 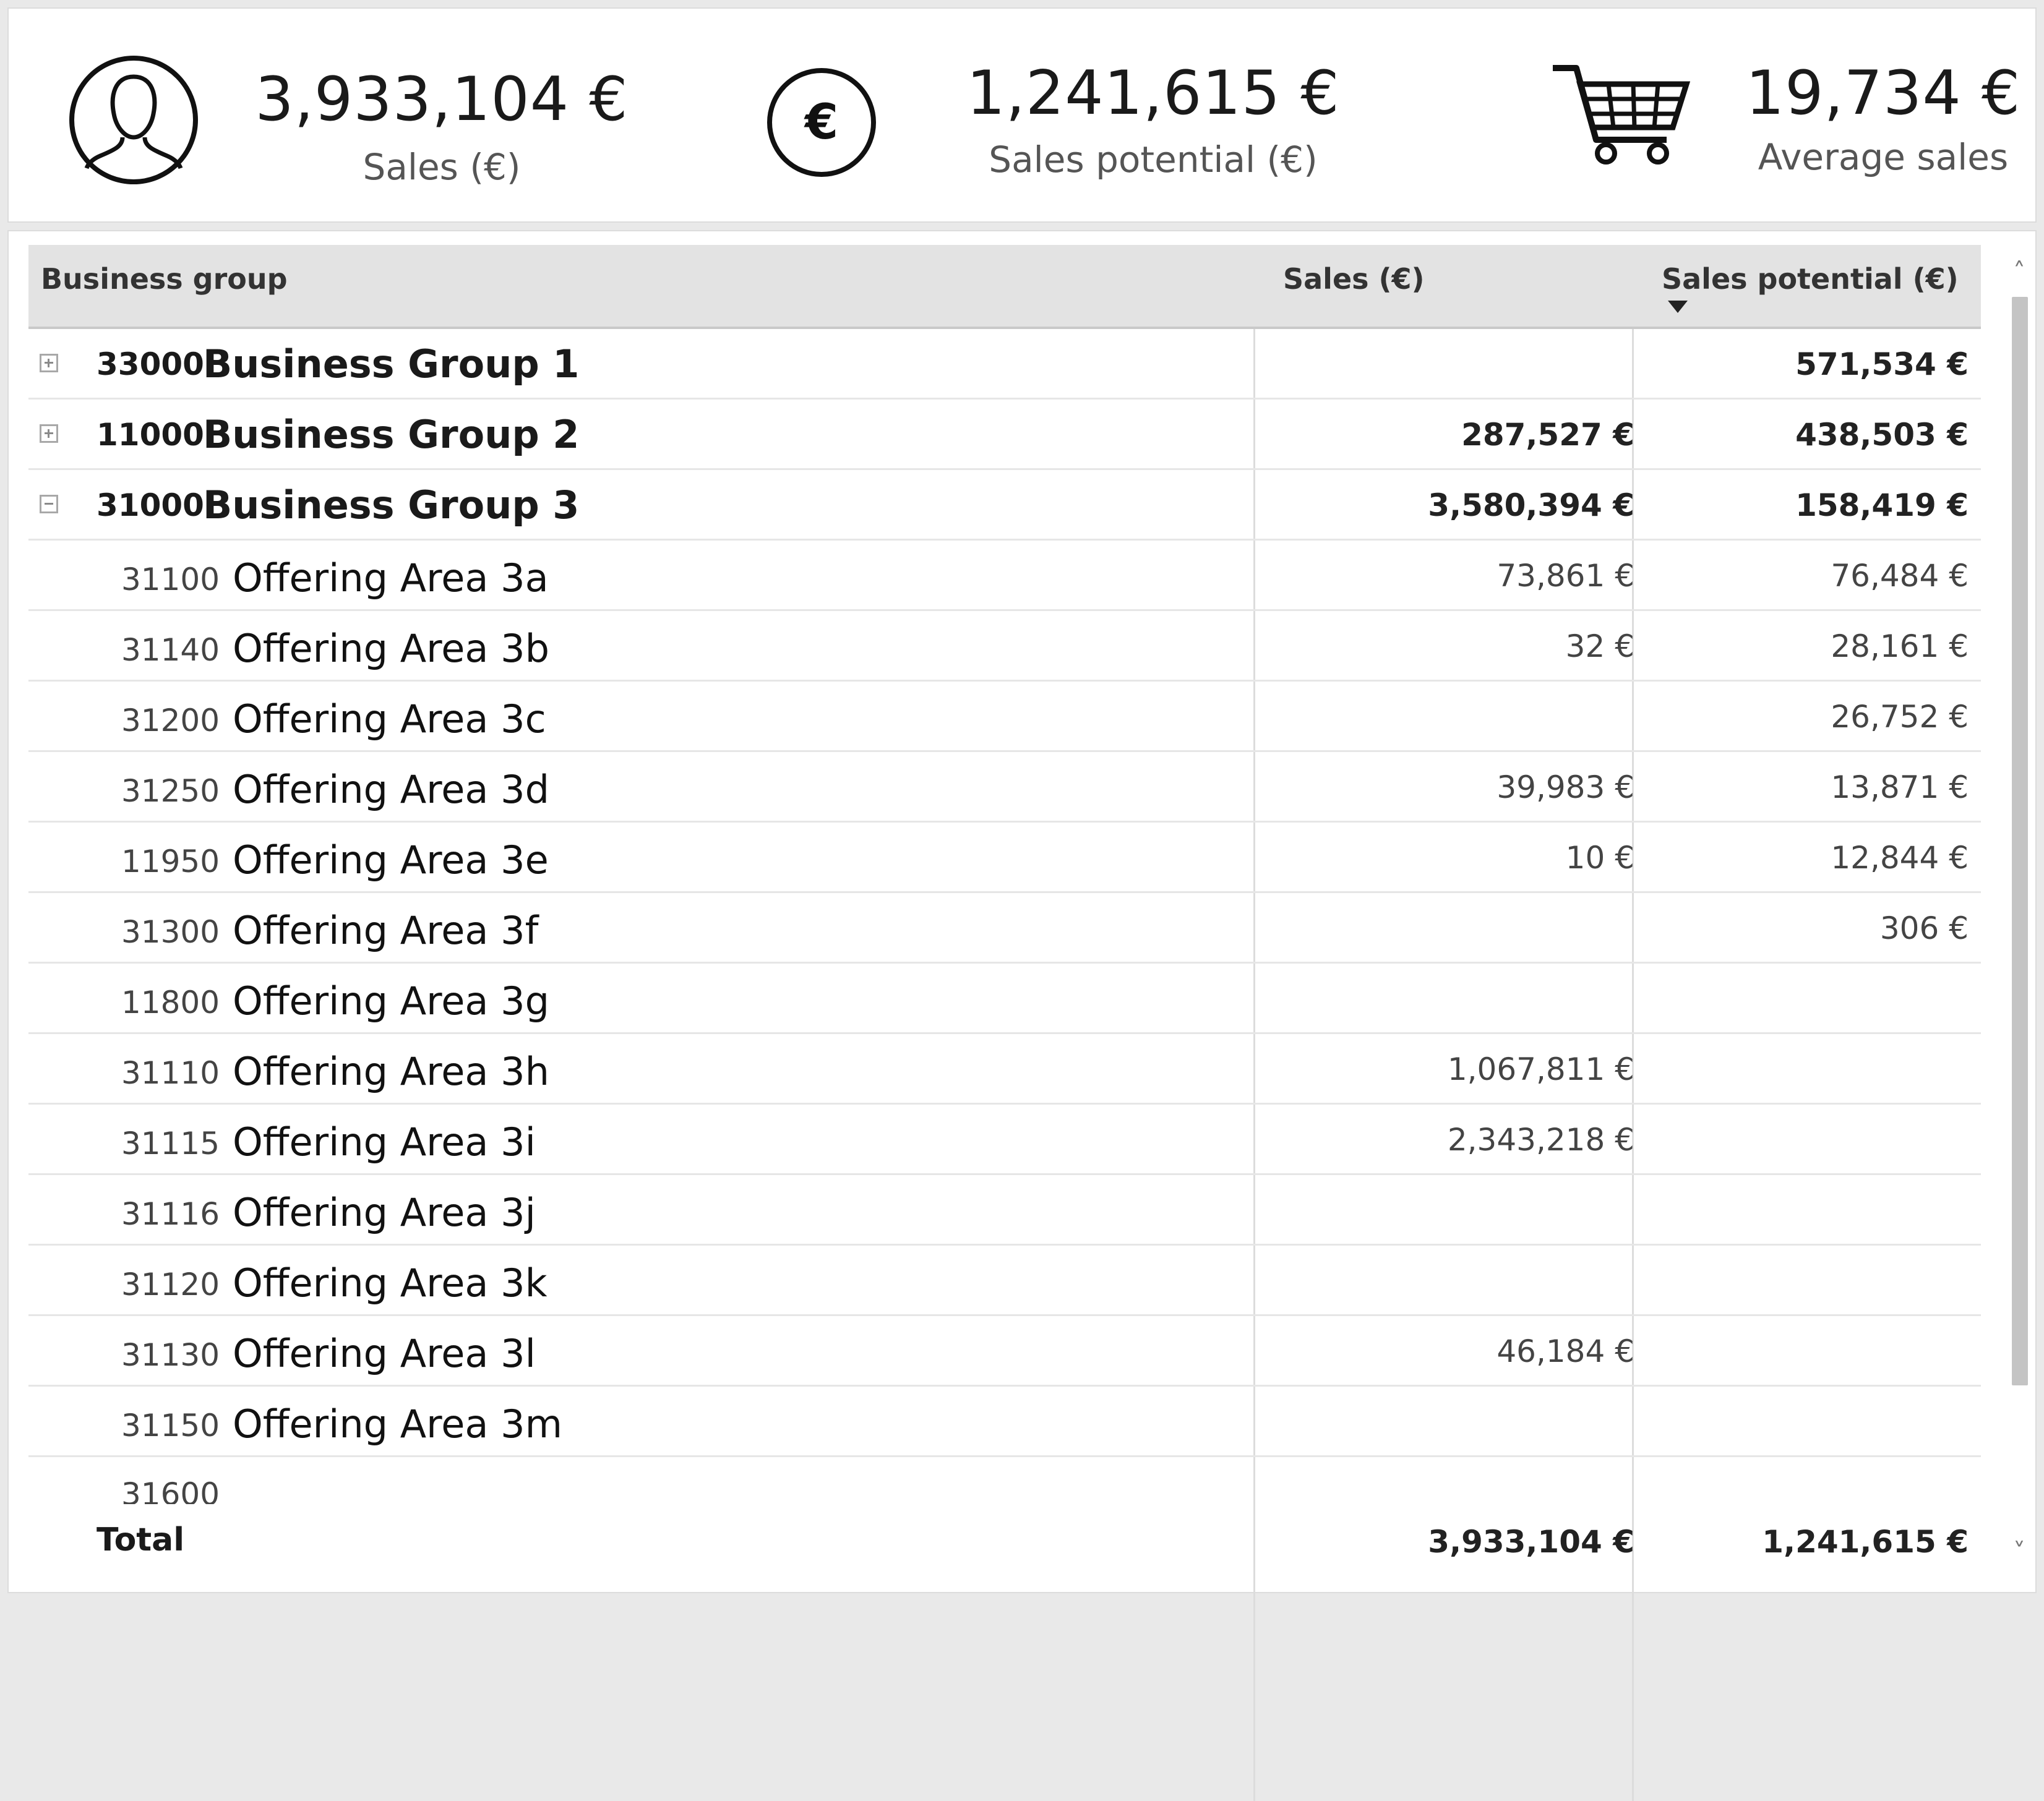 I want to click on table-row: 31300 Offering Area 3f 306 €, so click(x=1005, y=928).